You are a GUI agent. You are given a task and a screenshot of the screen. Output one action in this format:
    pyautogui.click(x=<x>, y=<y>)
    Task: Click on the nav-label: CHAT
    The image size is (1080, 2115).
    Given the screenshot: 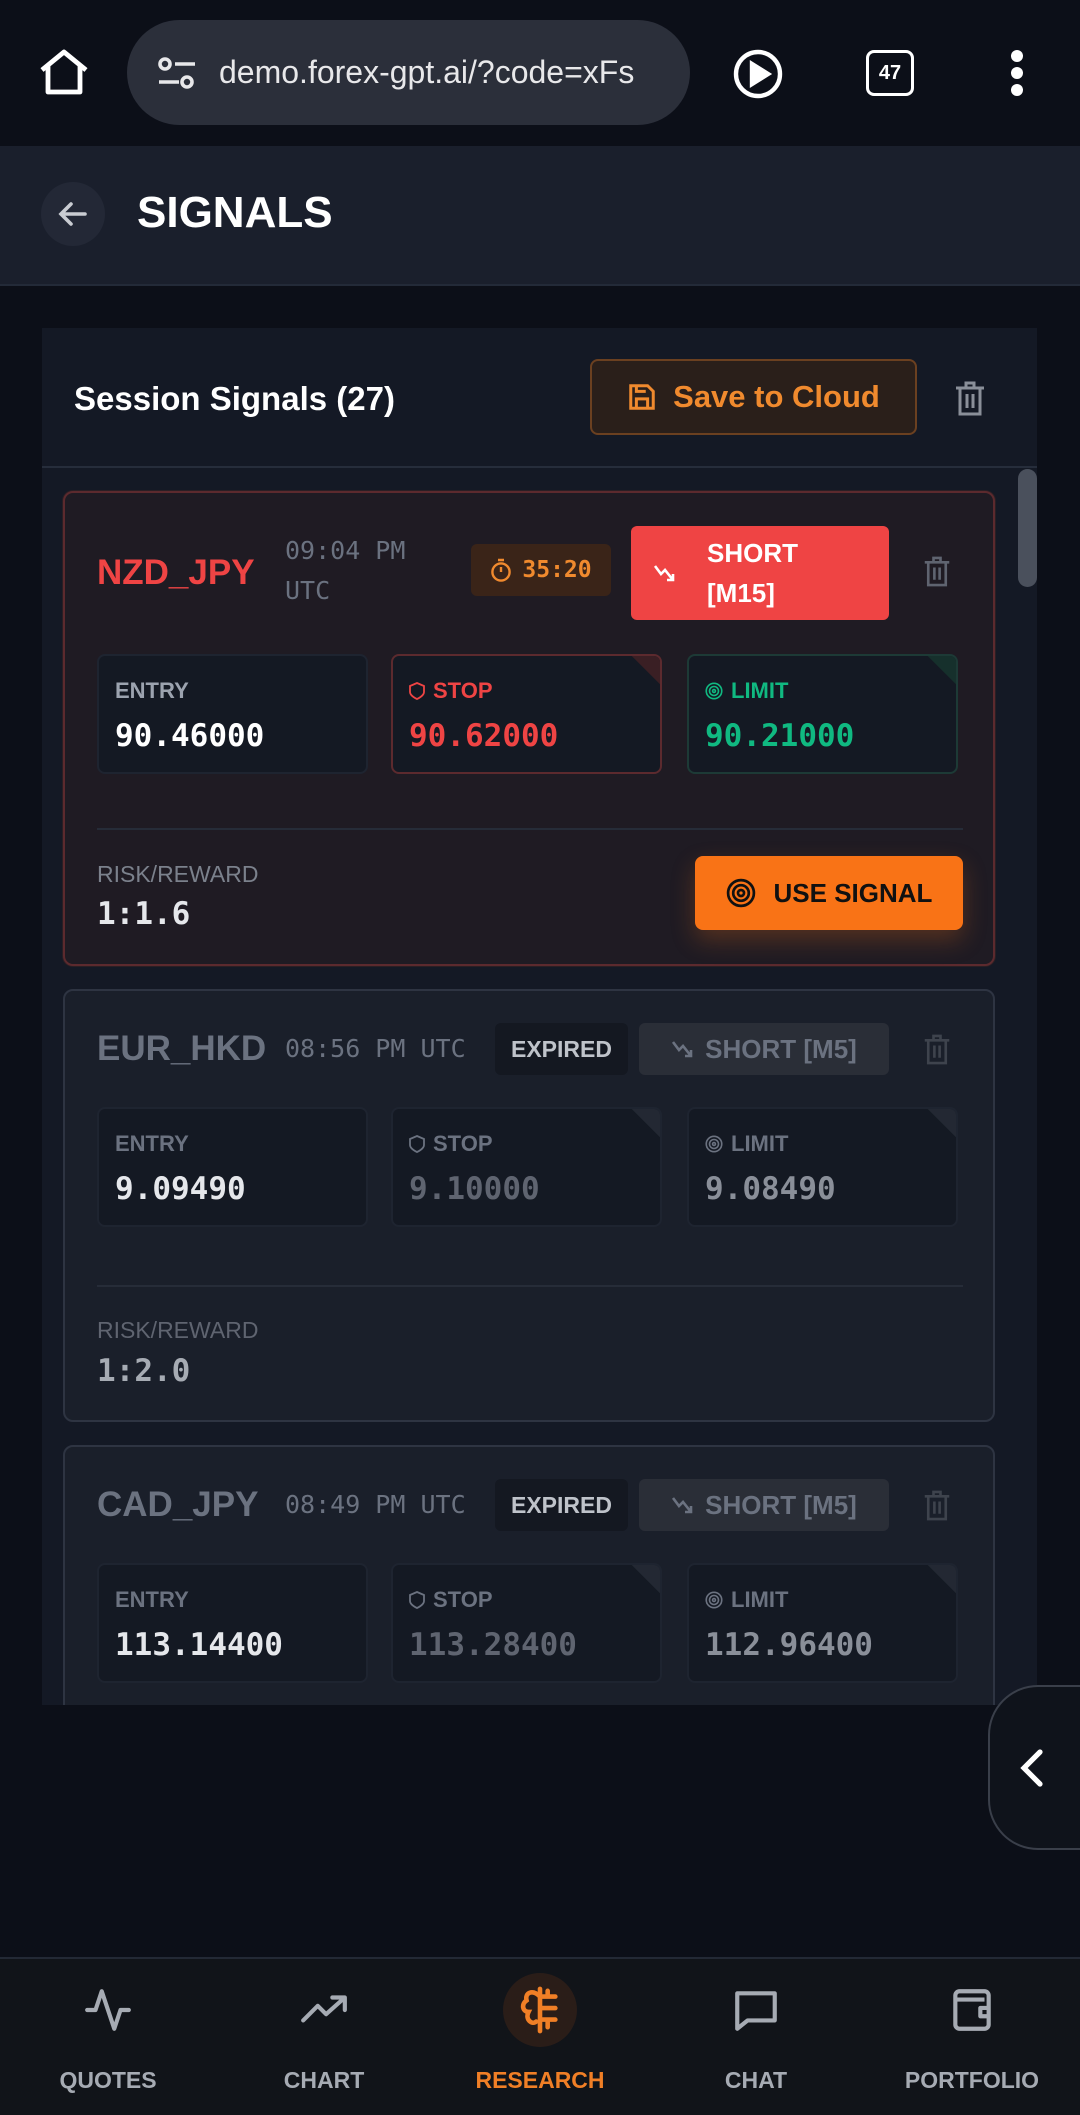 What is the action you would take?
    pyautogui.click(x=756, y=2080)
    